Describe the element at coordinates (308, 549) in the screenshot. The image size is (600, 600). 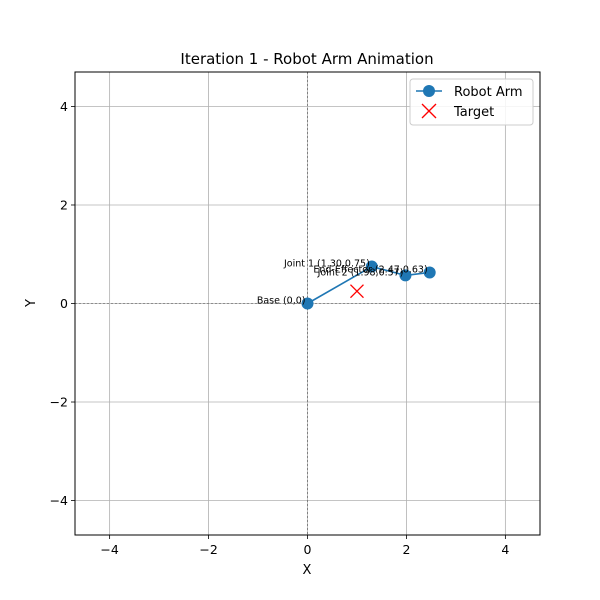
I see `x-tick-label: 0` at that location.